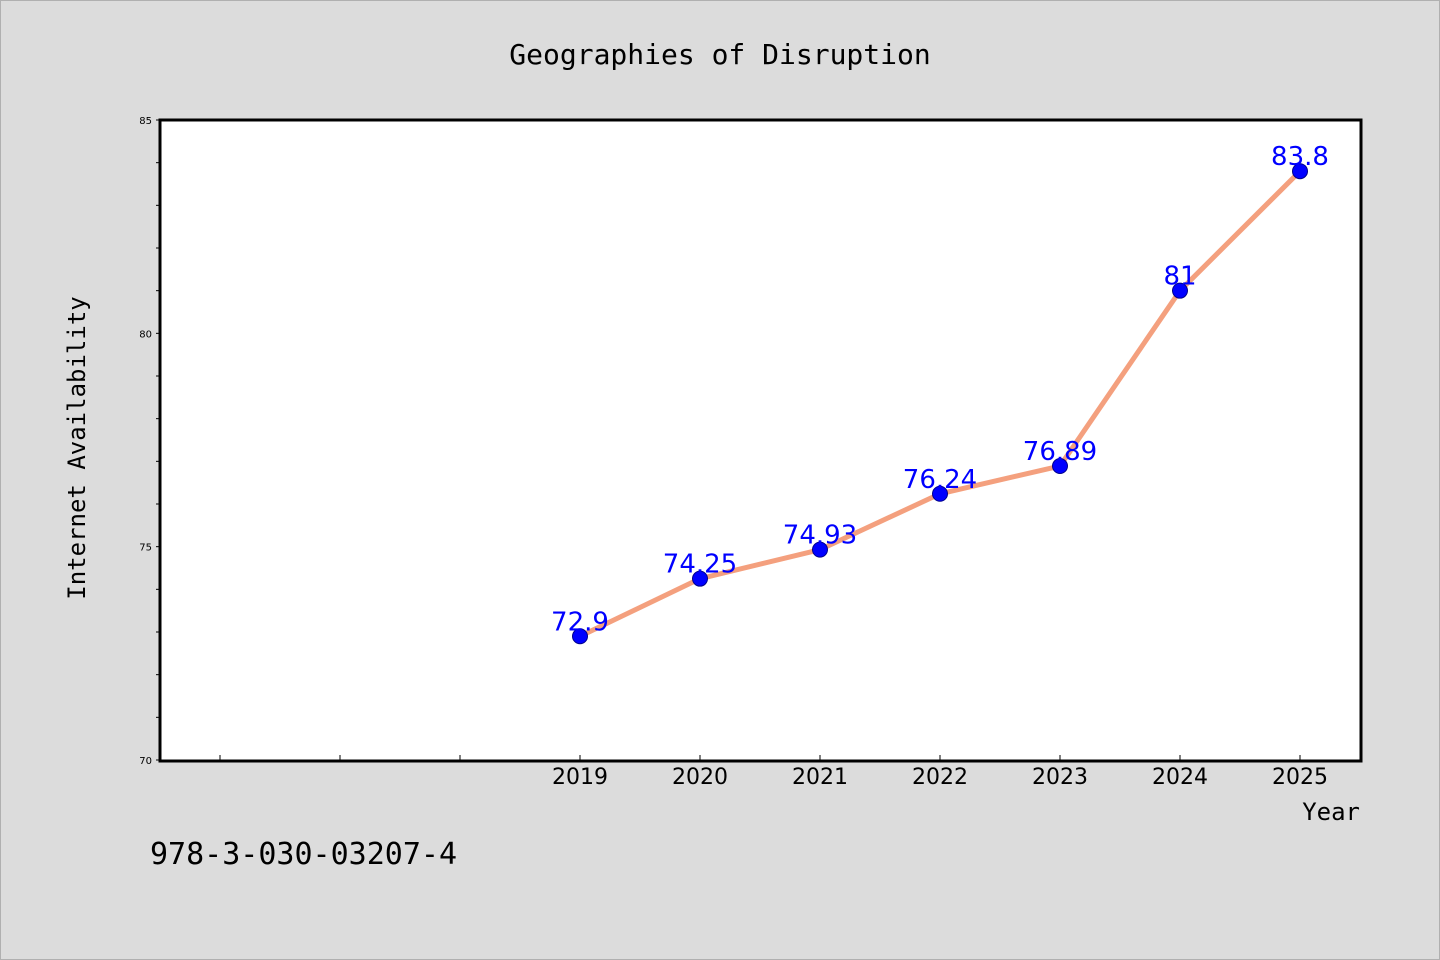 The height and width of the screenshot is (960, 1440). I want to click on x-tick-label: 2021, so click(820, 777).